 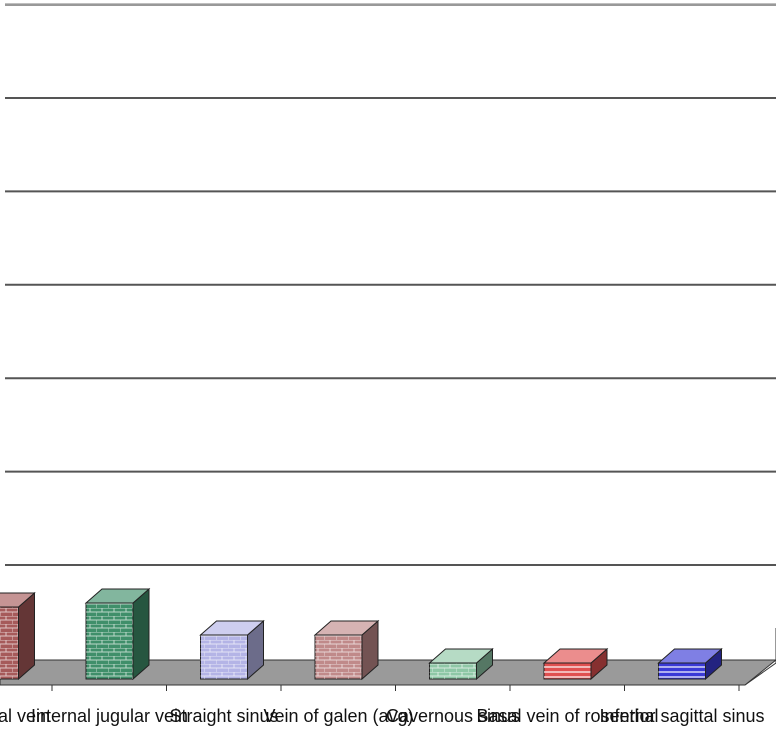 What do you see at coordinates (338, 716) in the screenshot?
I see `x-tick-label: Vein of galen (avg)` at bounding box center [338, 716].